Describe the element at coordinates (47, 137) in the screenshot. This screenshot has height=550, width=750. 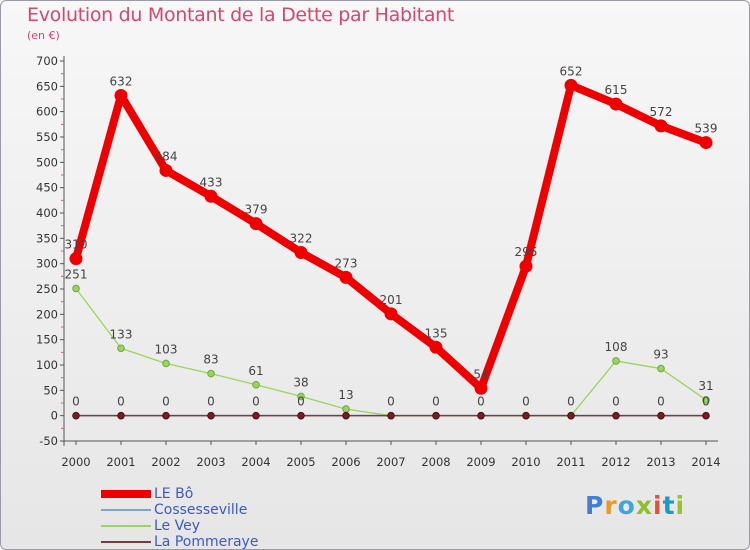
I see `y-tick-label: 550` at that location.